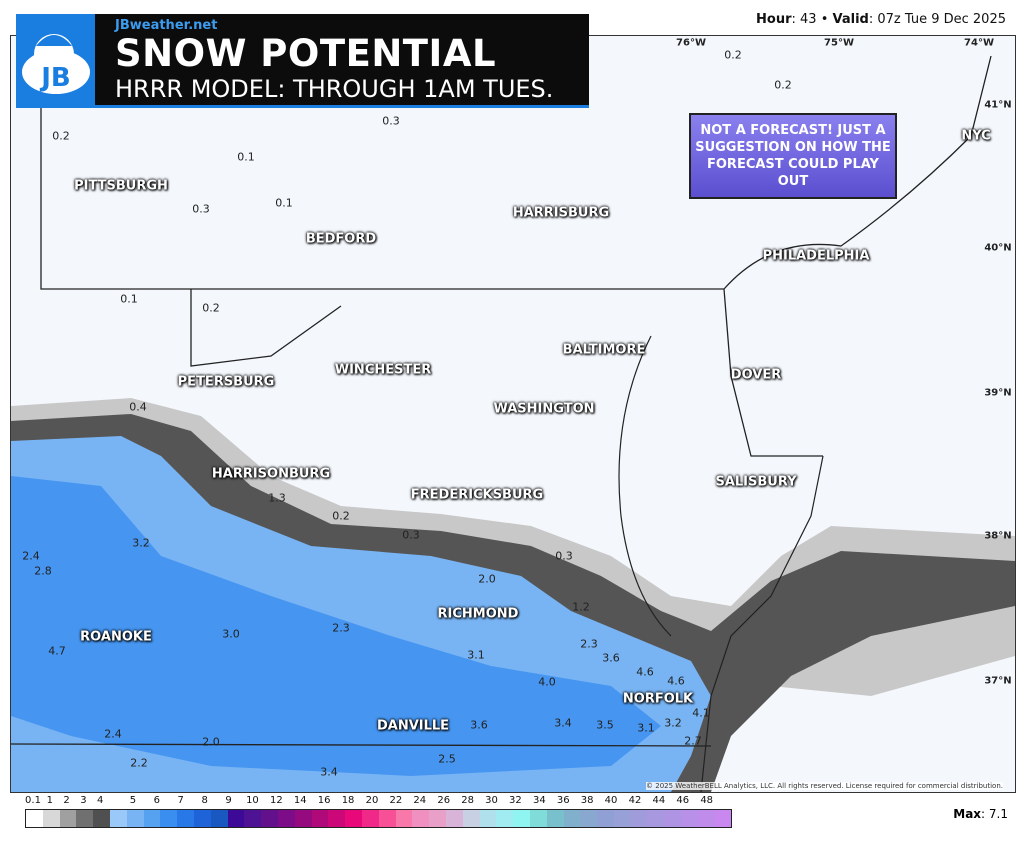 This screenshot has width=1024, height=841. Describe the element at coordinates (998, 536) in the screenshot. I see `grid-label: 38°N` at that location.